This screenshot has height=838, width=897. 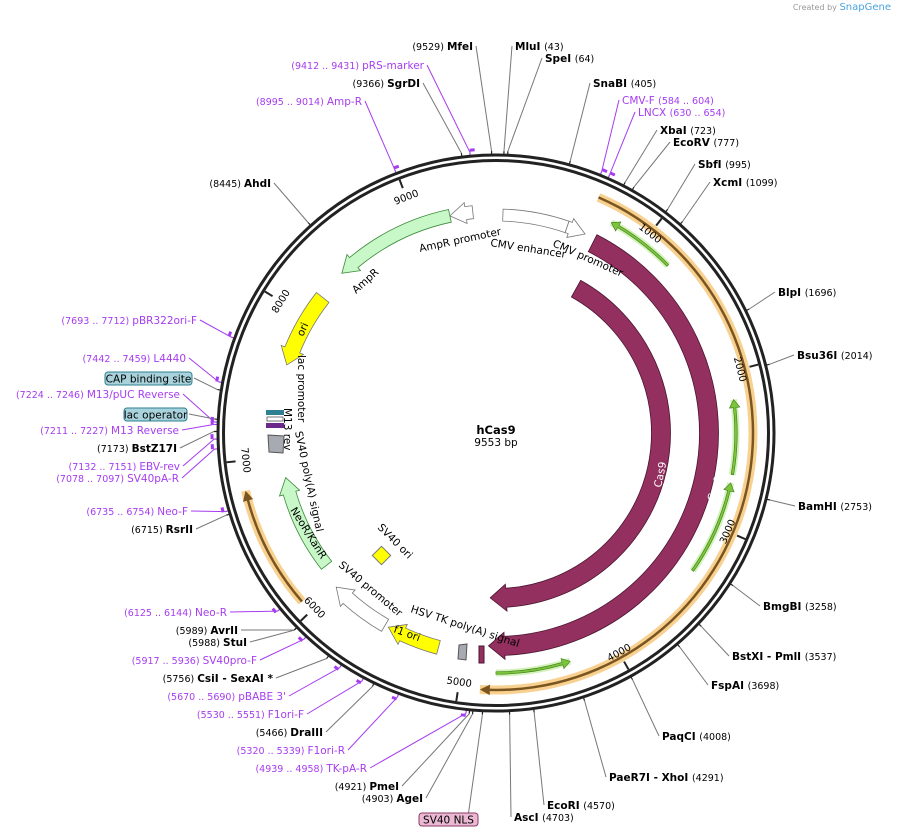 What do you see at coordinates (624, 84) in the screenshot?
I see `enzyme-site-label: SnaBI (405)` at bounding box center [624, 84].